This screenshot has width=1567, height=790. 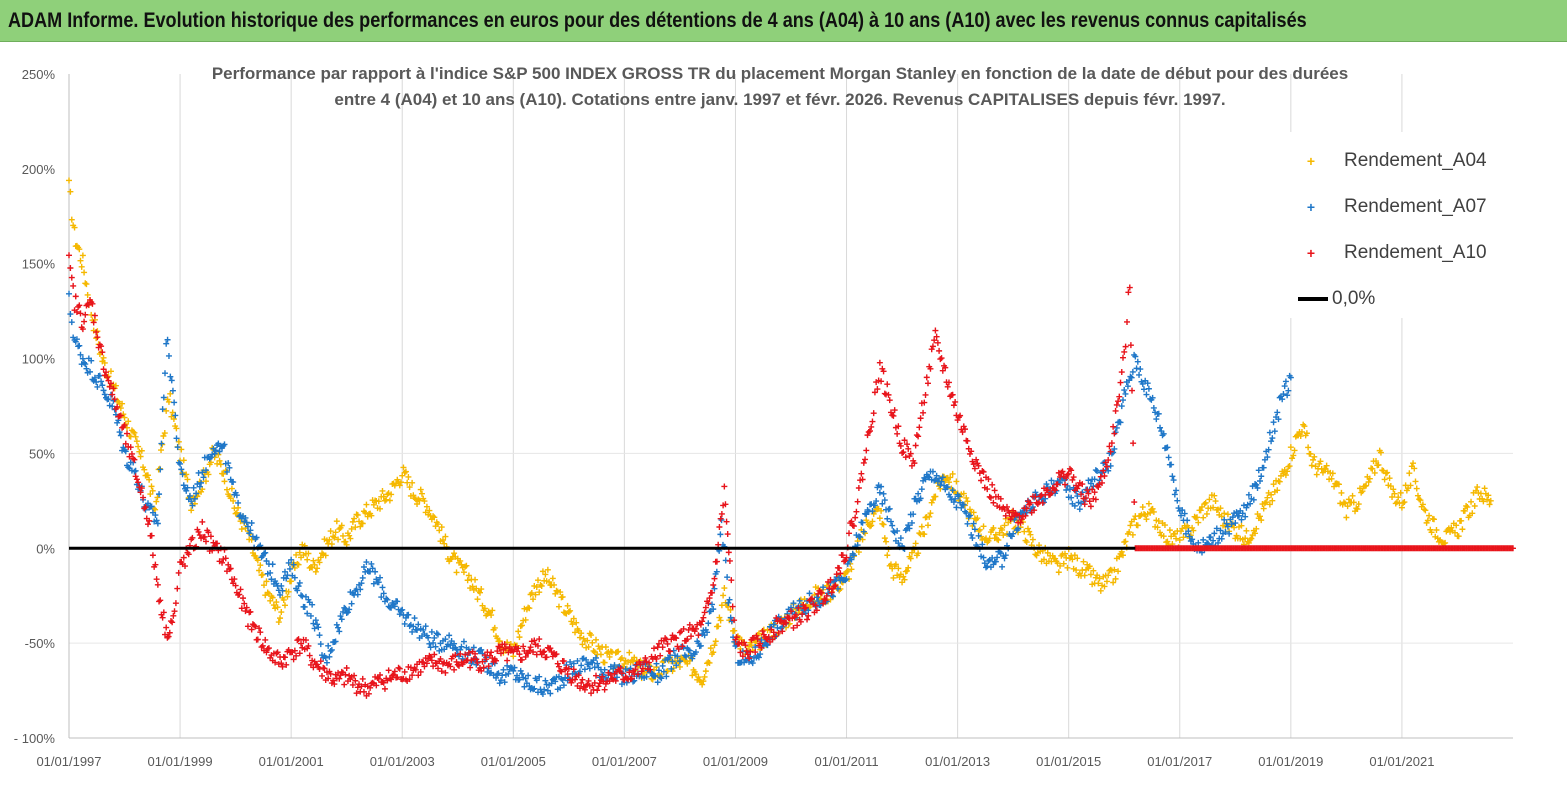 I want to click on legend-item-a07: + Rendement_A07, so click(x=1392, y=207).